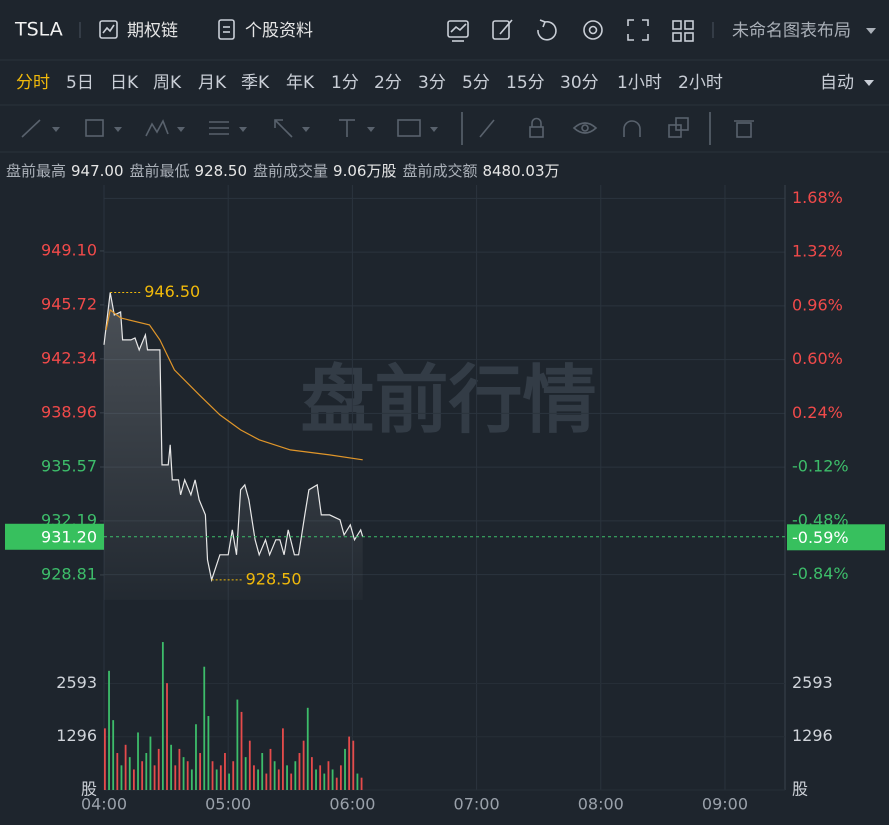 This screenshot has height=825, width=889. Describe the element at coordinates (683, 31) in the screenshot. I see `layout-icon` at that location.